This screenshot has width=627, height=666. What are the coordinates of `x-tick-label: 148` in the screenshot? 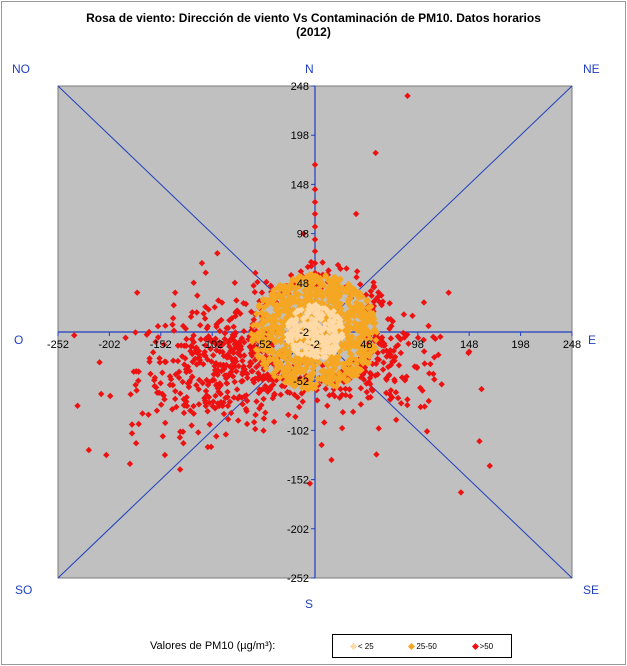 It's located at (469, 345).